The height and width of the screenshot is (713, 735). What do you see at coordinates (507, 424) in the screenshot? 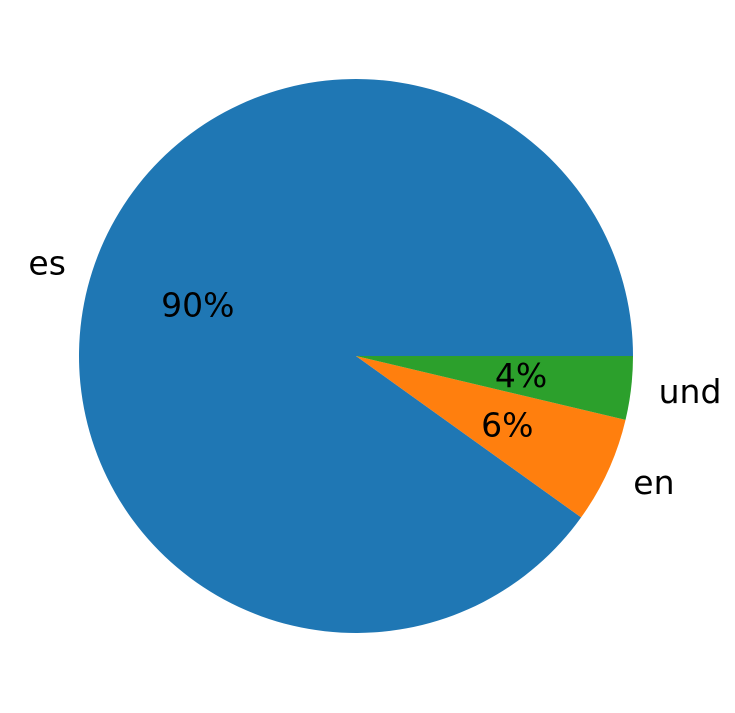
I see `pct-label-en: 6%` at bounding box center [507, 424].